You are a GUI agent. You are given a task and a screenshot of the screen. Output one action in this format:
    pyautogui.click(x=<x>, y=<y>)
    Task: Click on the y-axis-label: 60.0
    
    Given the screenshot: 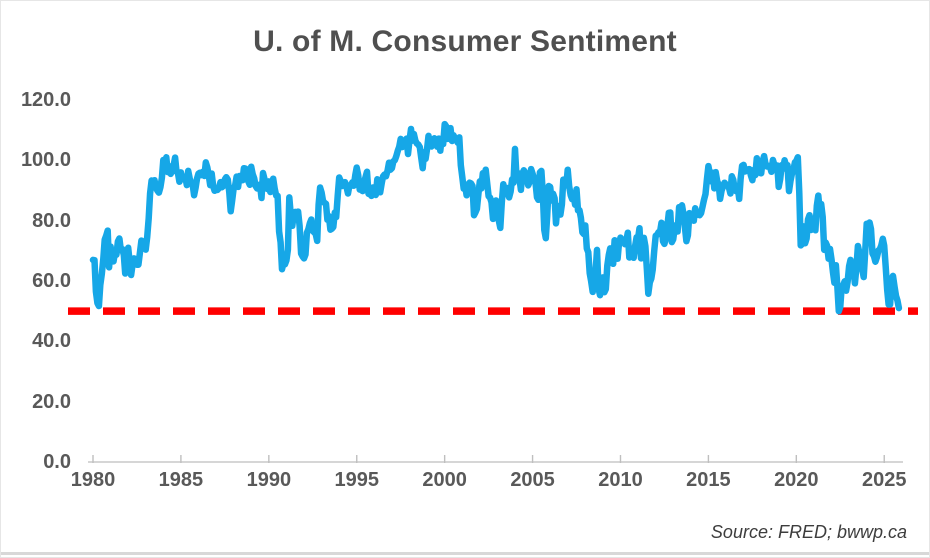 What is the action you would take?
    pyautogui.click(x=51, y=280)
    